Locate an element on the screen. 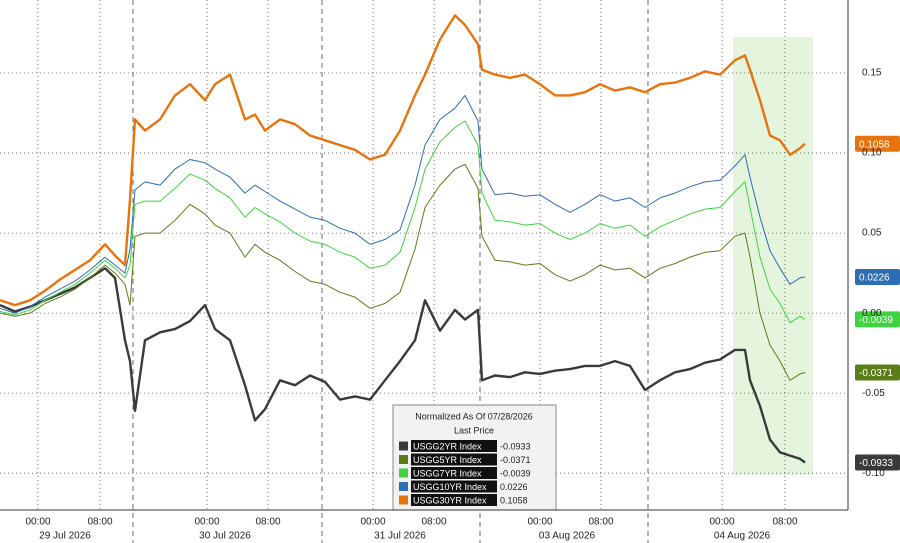 This screenshot has width=900, height=543. legend-title: Normalized As Of 07/28/2026 is located at coordinates (474, 416).